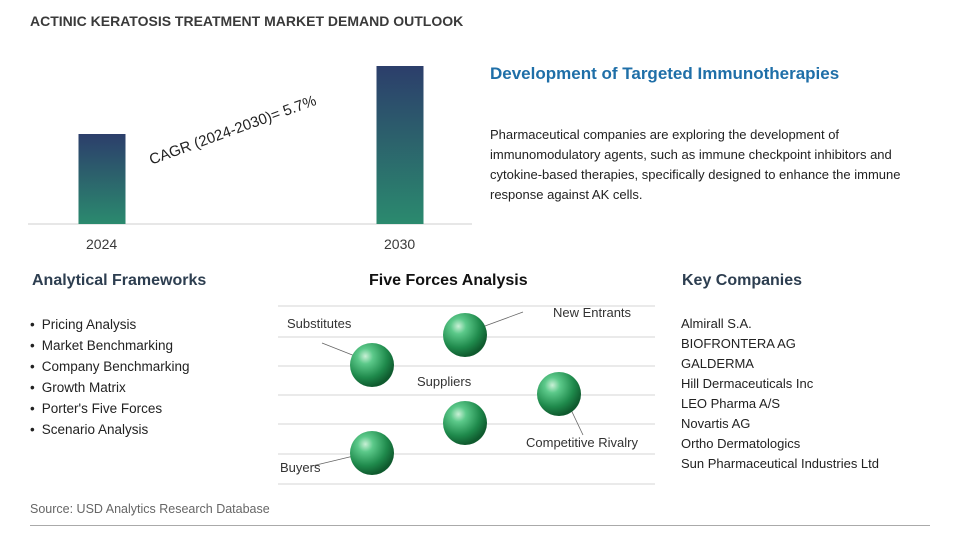 This screenshot has width=958, height=542. Describe the element at coordinates (741, 443) in the screenshot. I see `list-item: Ortho Dermatologics` at that location.